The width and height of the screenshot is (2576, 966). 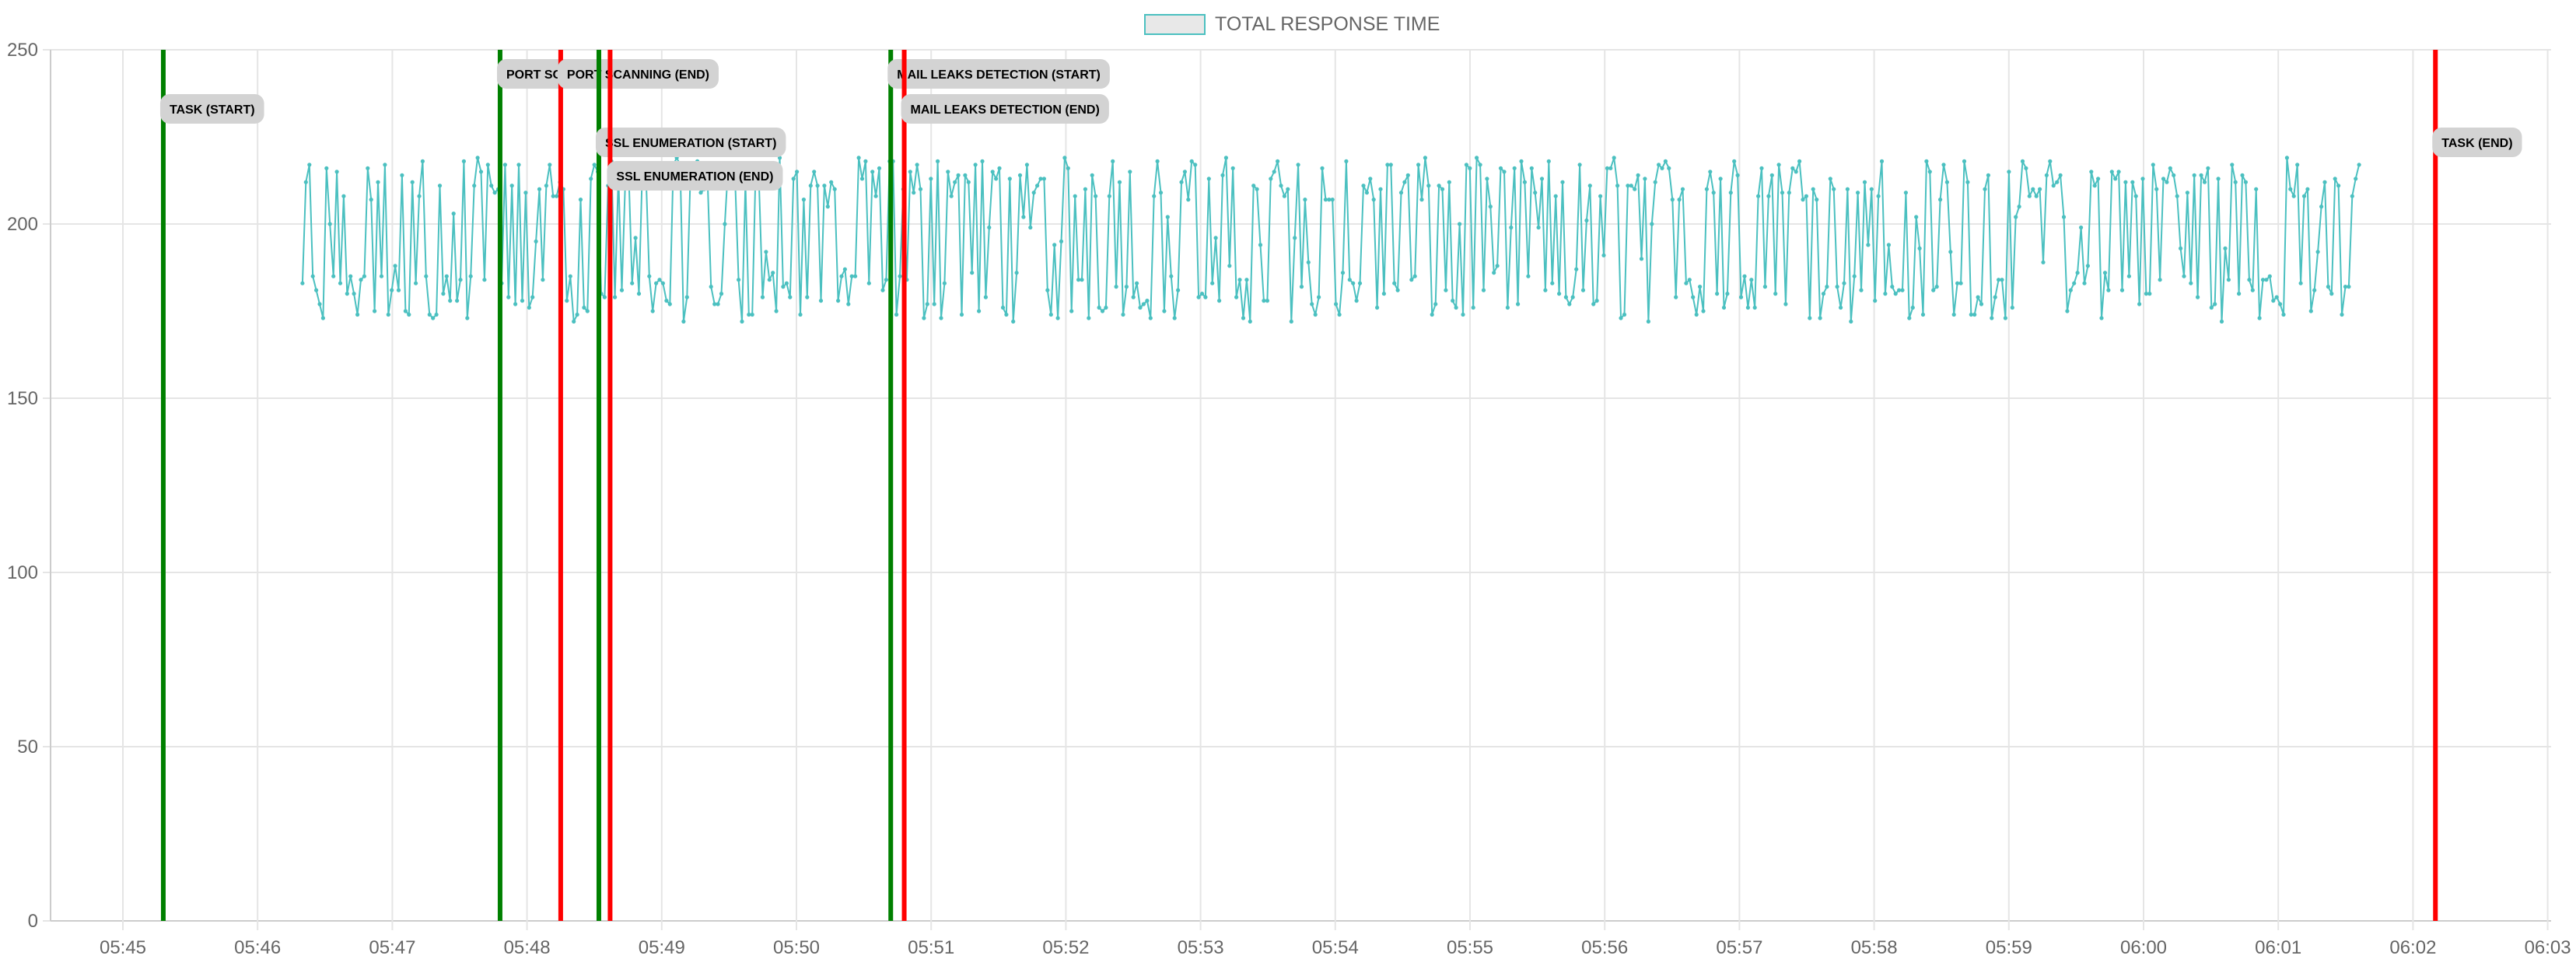 I want to click on event-marker-ssl-enumeration-end: SSL ENUMERATION (END), so click(x=695, y=486).